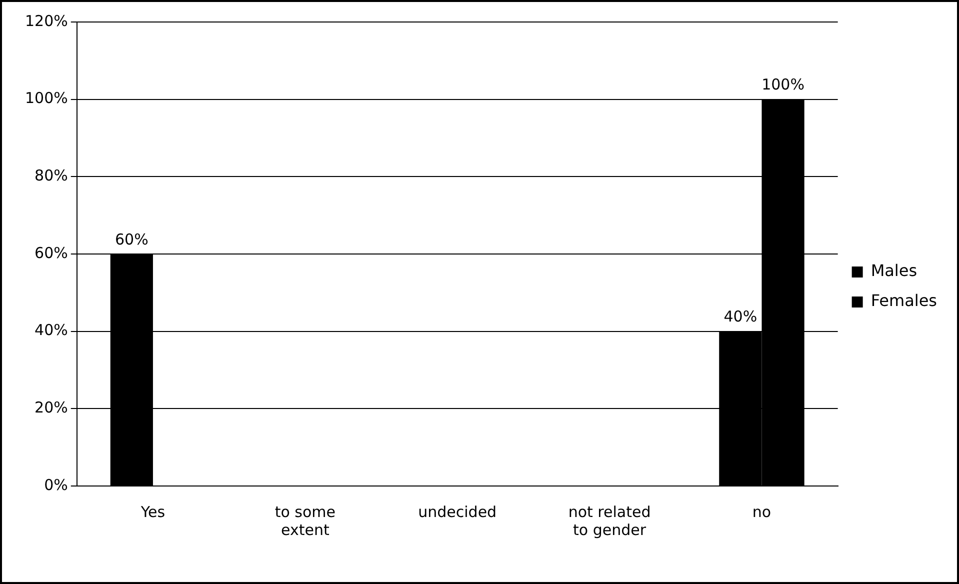  Describe the element at coordinates (762, 511) in the screenshot. I see `x-tick-label: no` at that location.